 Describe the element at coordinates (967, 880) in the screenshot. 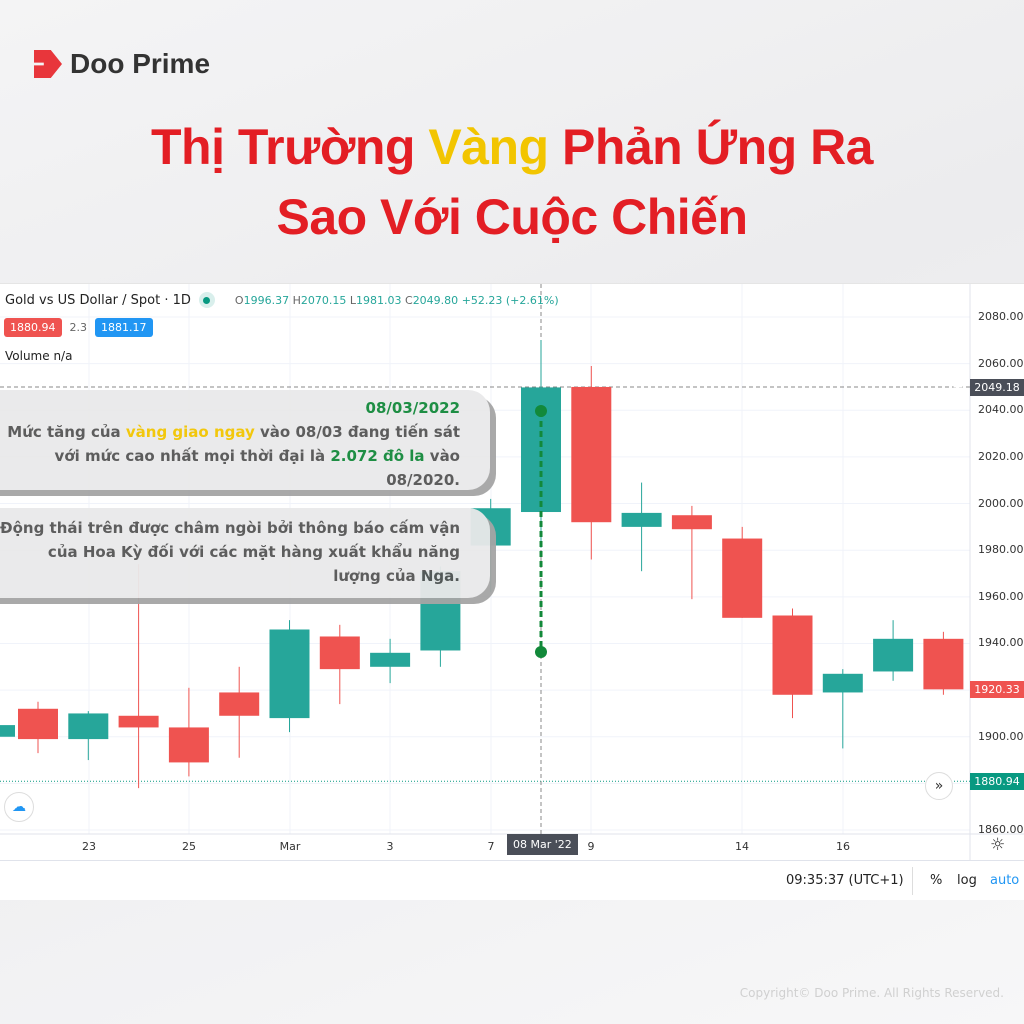

I see `log-toggle: log` at that location.